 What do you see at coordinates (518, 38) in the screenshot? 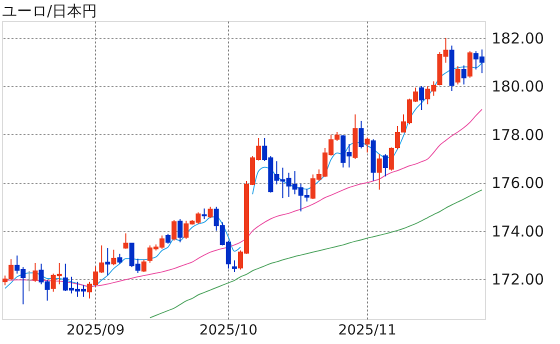
I see `y-tick-label: 182.00` at bounding box center [518, 38].